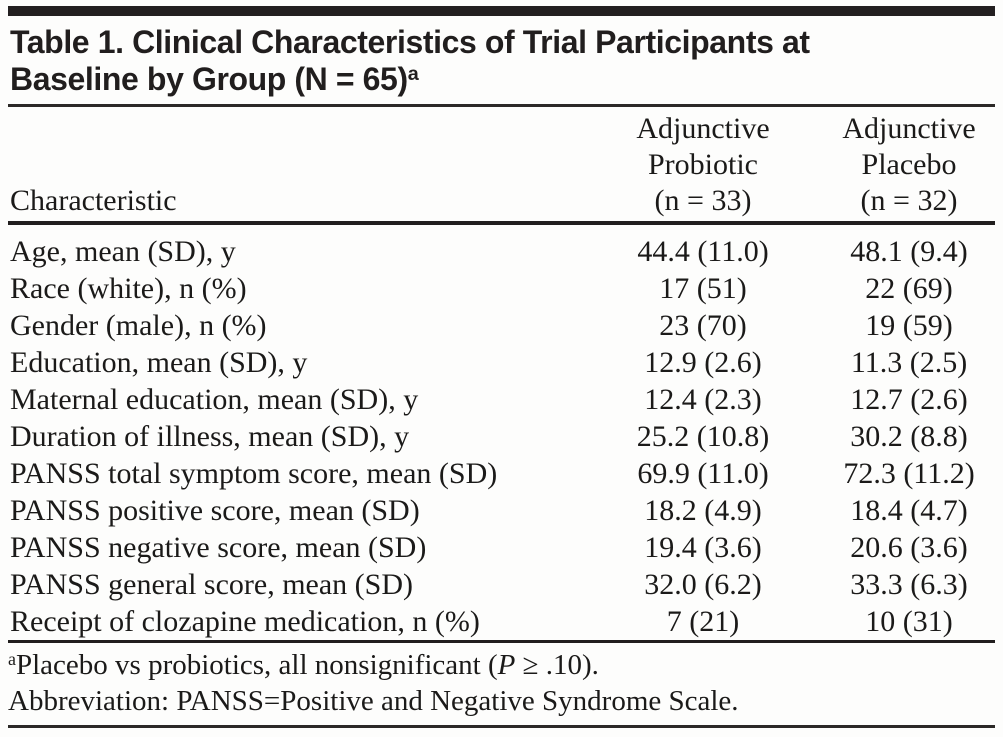 Image resolution: width=1003 pixels, height=737 pixels. I want to click on characteristic-cell: Age, mean (SD), y, so click(123, 251).